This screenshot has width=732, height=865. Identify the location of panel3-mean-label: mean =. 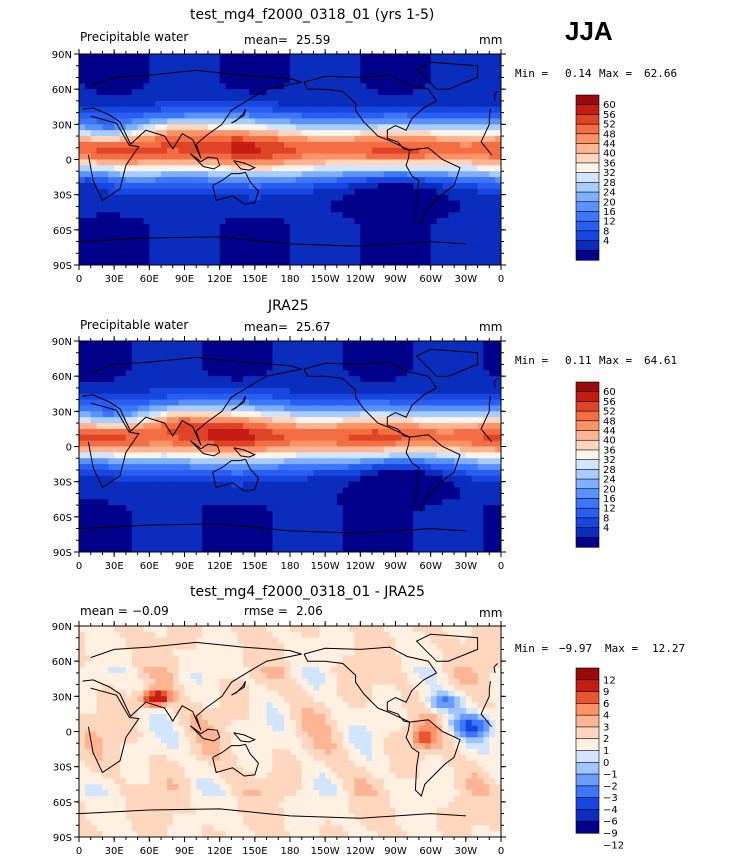
(104, 611).